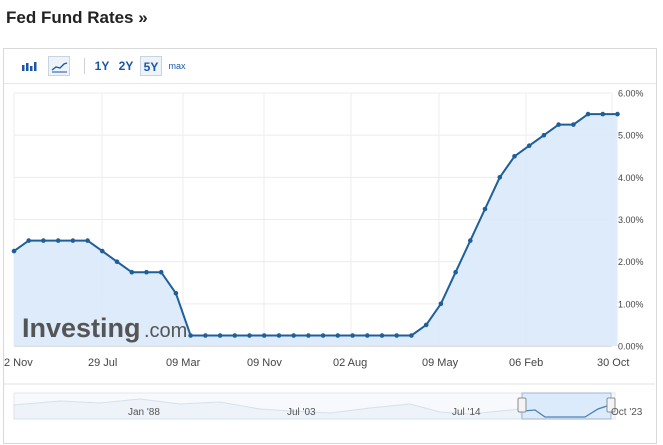 This screenshot has width=663, height=445. I want to click on x-tick-label: 09 Mar, so click(183, 363).